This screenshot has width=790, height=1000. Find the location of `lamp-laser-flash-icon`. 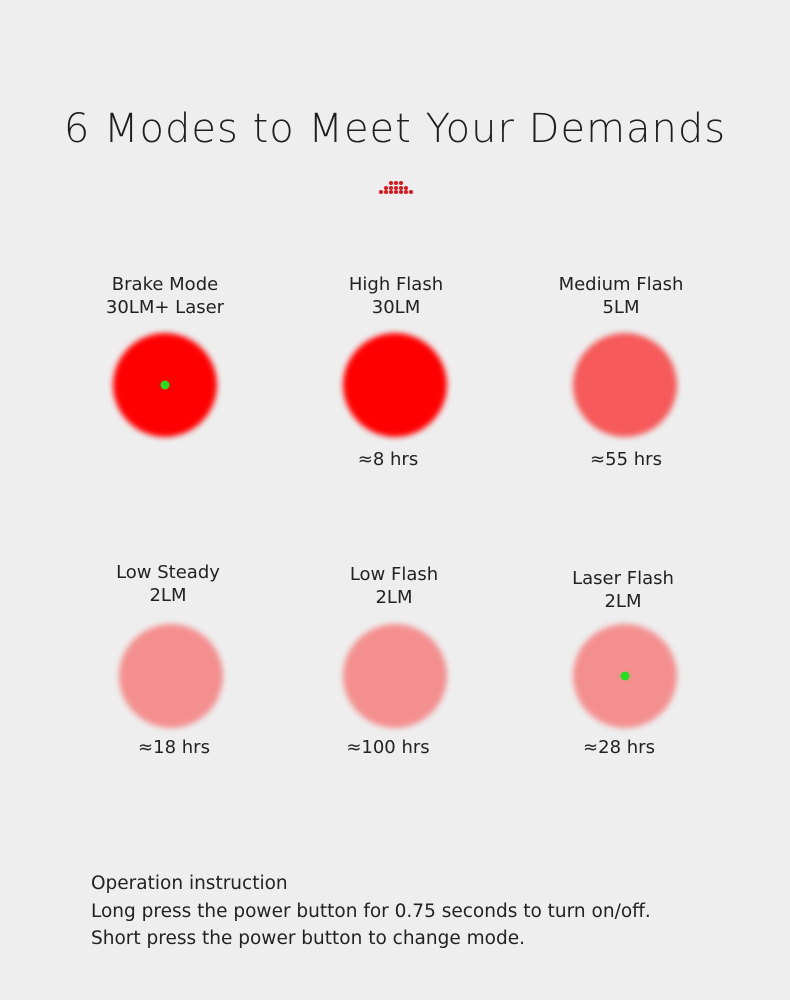

lamp-laser-flash-icon is located at coordinates (625, 676).